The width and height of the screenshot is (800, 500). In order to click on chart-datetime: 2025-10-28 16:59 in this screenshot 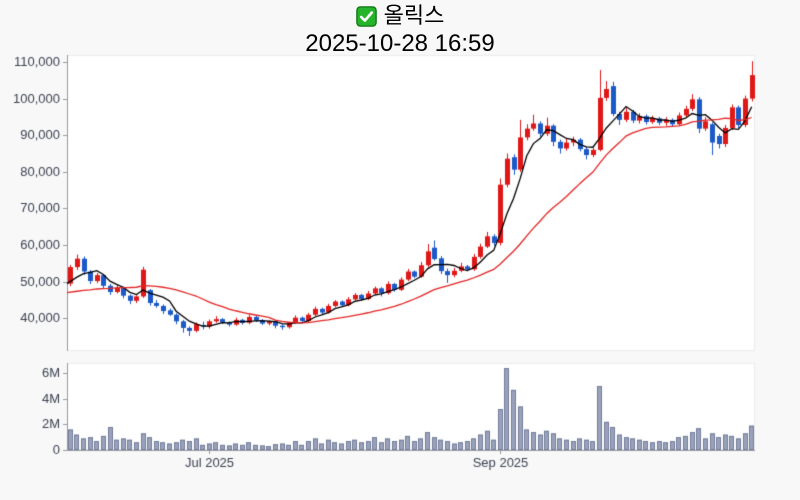, I will do `click(400, 43)`.